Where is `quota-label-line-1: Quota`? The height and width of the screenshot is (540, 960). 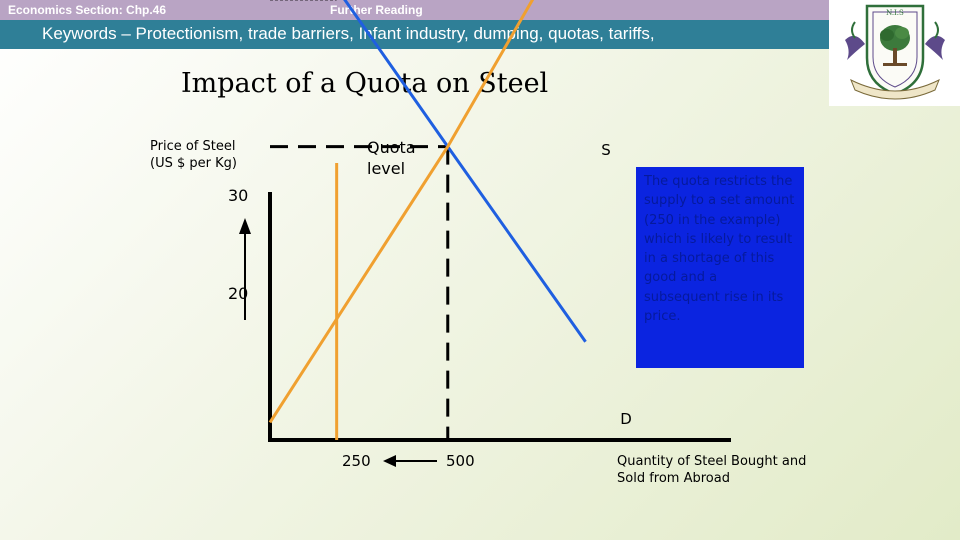
quota-label-line-1: Quota is located at coordinates (391, 147).